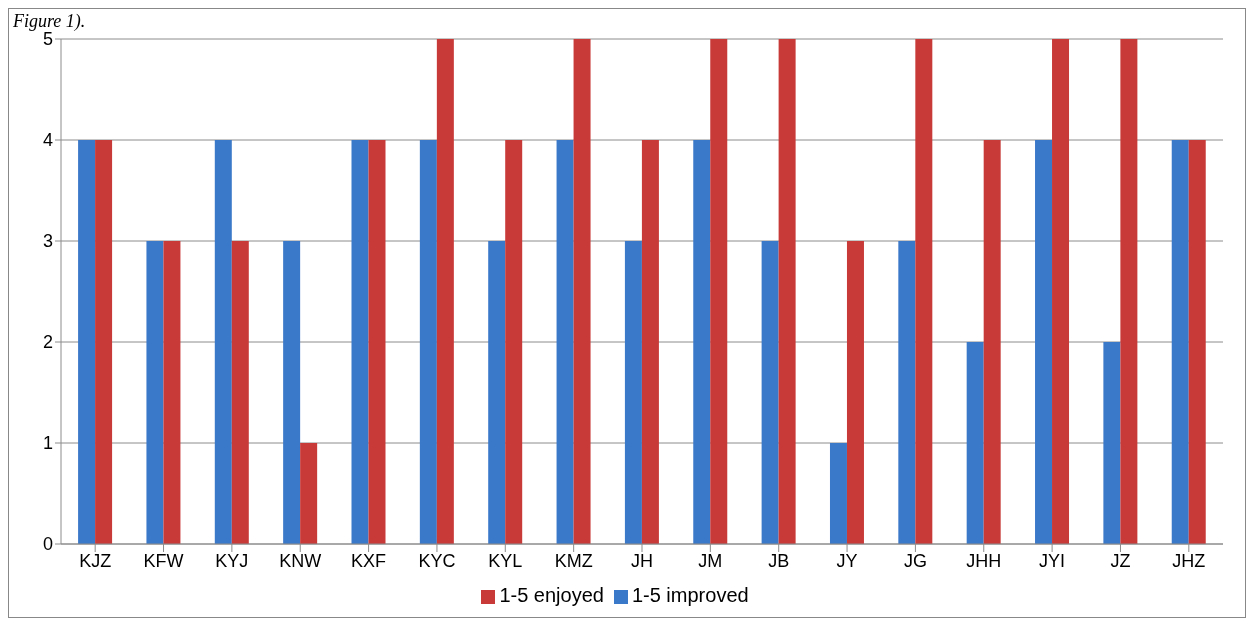 The height and width of the screenshot is (626, 1254). I want to click on x-tick-label: JB, so click(779, 560).